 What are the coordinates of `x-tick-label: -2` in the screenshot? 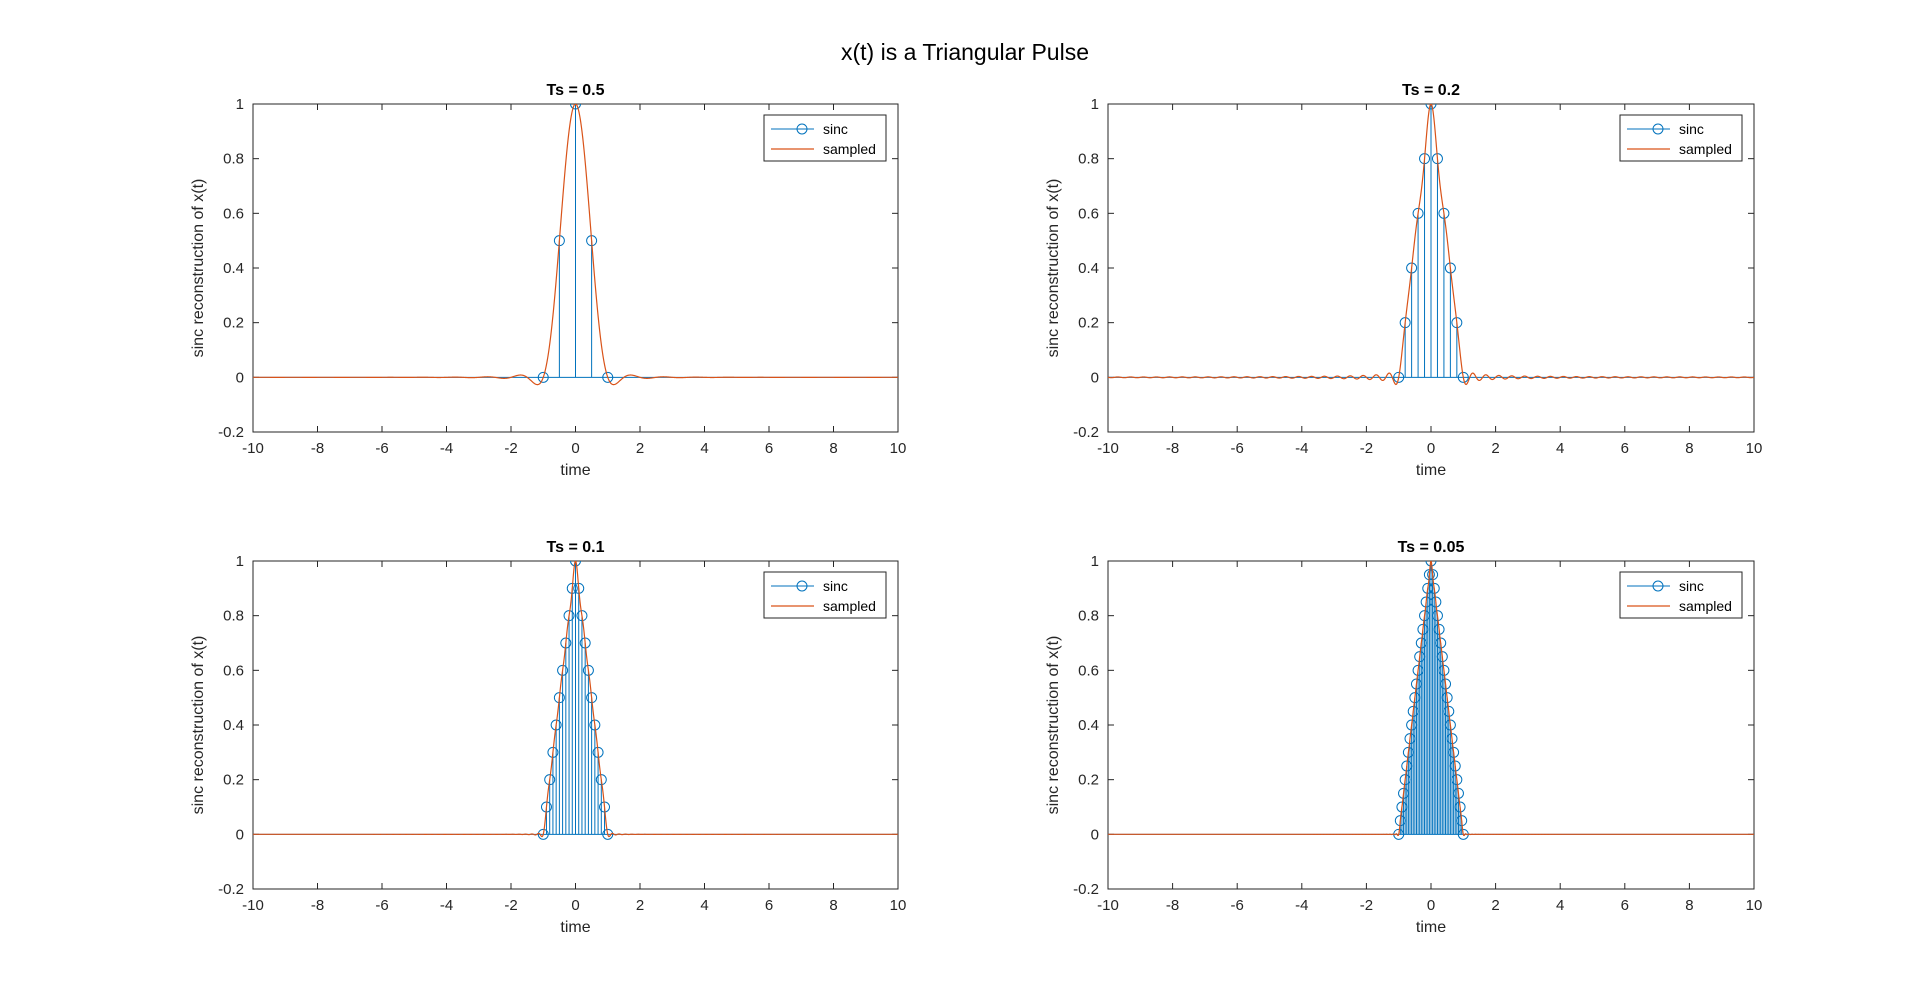 It's located at (510, 905).